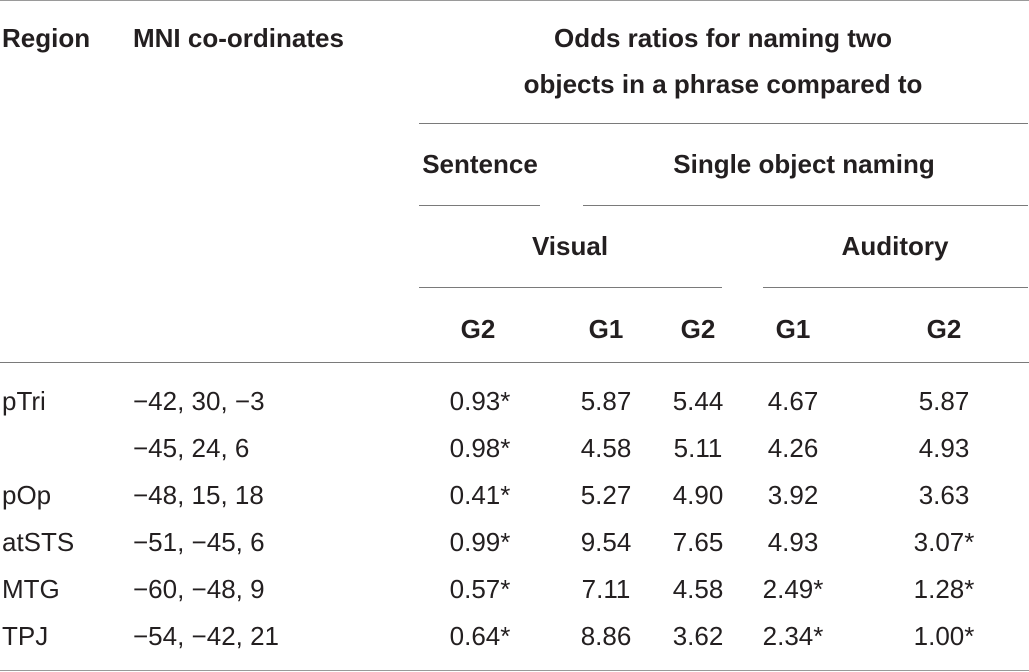 This screenshot has height=672, width=1029. I want to click on table-top-rule, so click(514, 0).